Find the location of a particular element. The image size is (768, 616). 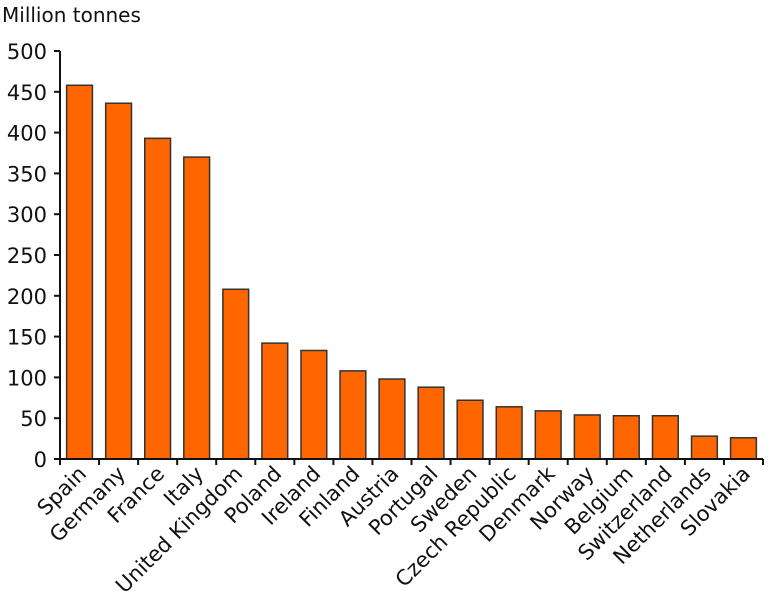

bar-austria is located at coordinates (392, 419).